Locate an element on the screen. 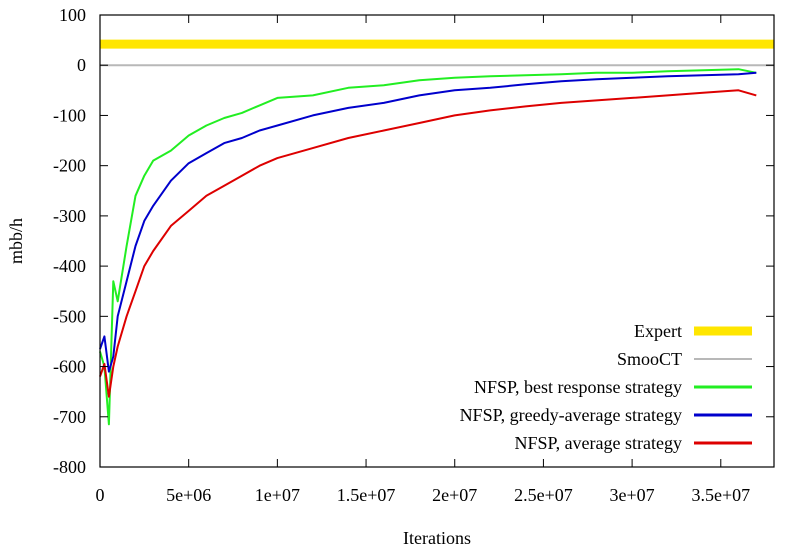  y-tick-label: -300 is located at coordinates (69, 216).